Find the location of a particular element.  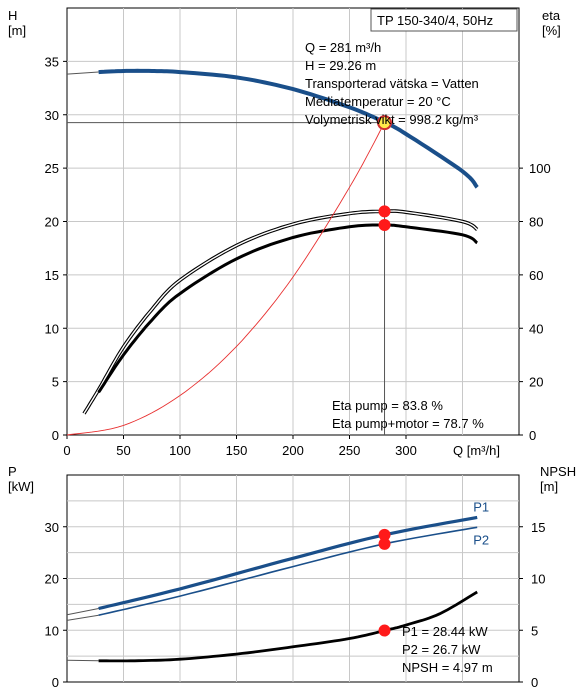

x-tick-label: 0 is located at coordinates (66, 450).